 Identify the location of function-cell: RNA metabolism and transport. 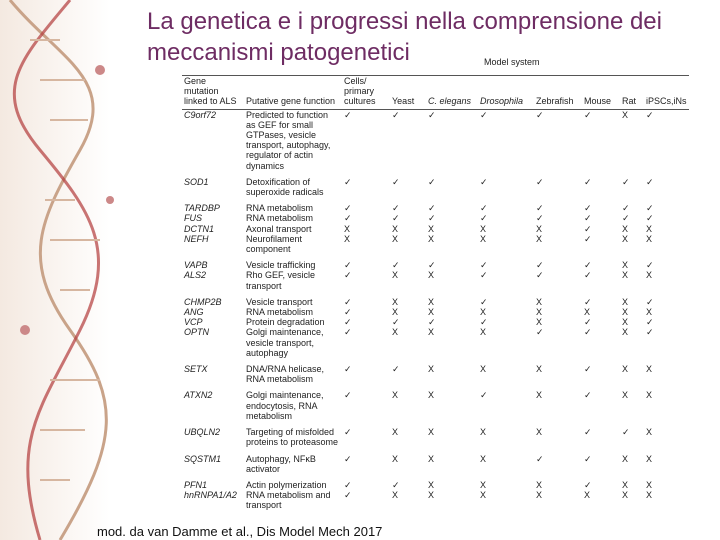
(288, 500).